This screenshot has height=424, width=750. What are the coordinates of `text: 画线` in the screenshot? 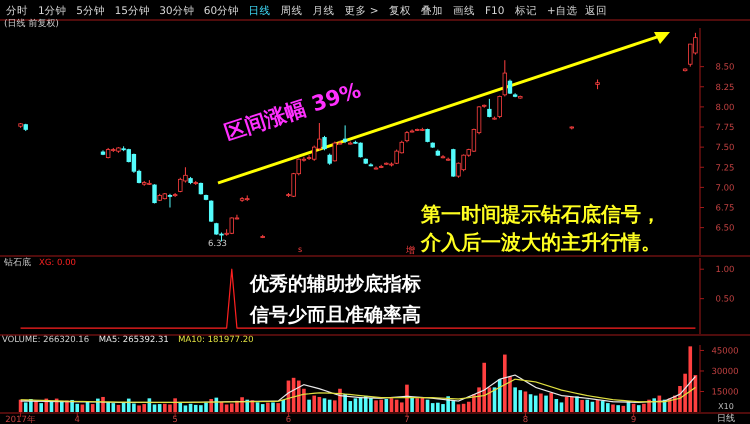 It's located at (464, 10).